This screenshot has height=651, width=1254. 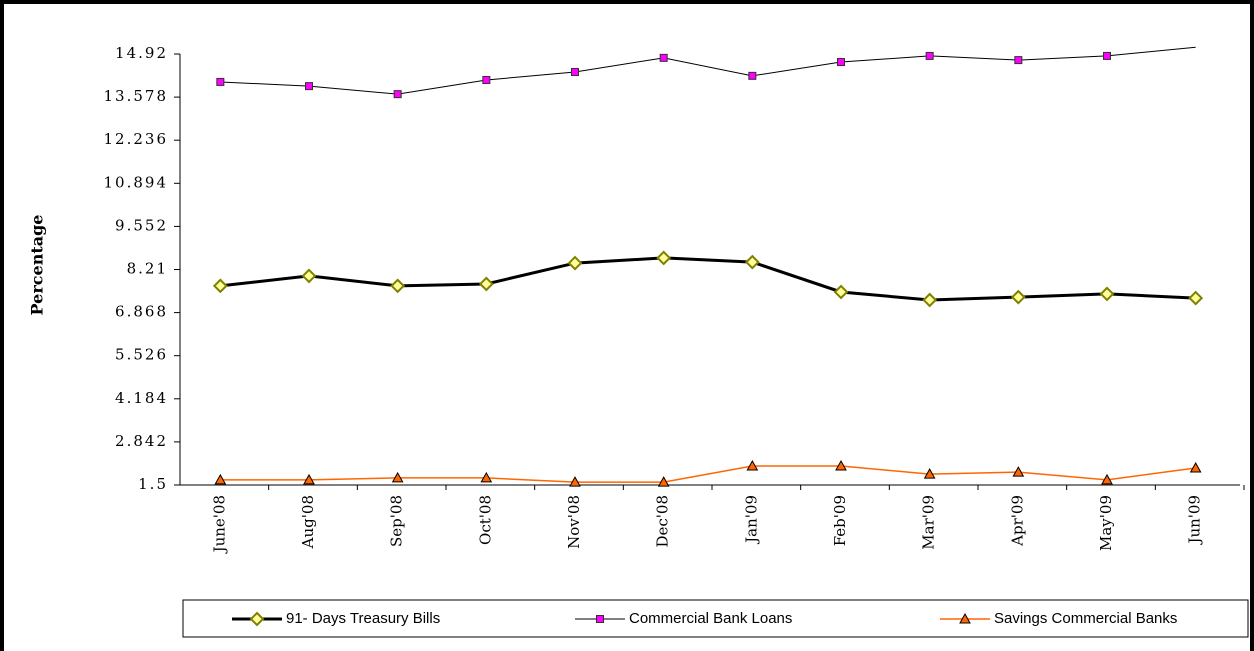 What do you see at coordinates (308, 522) in the screenshot?
I see `x-tick-label: Aug'08` at bounding box center [308, 522].